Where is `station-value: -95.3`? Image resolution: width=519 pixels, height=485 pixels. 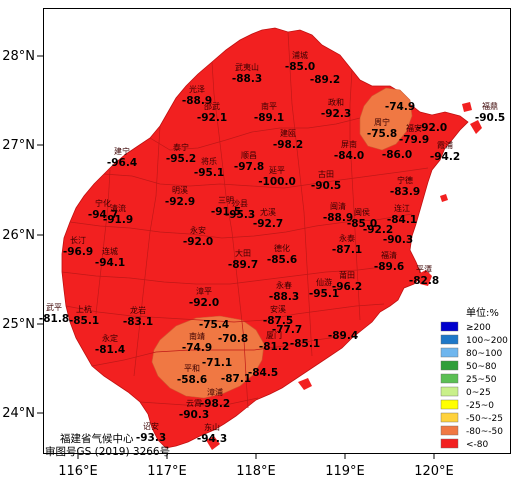 station-value: -95.3 is located at coordinates (240, 215).